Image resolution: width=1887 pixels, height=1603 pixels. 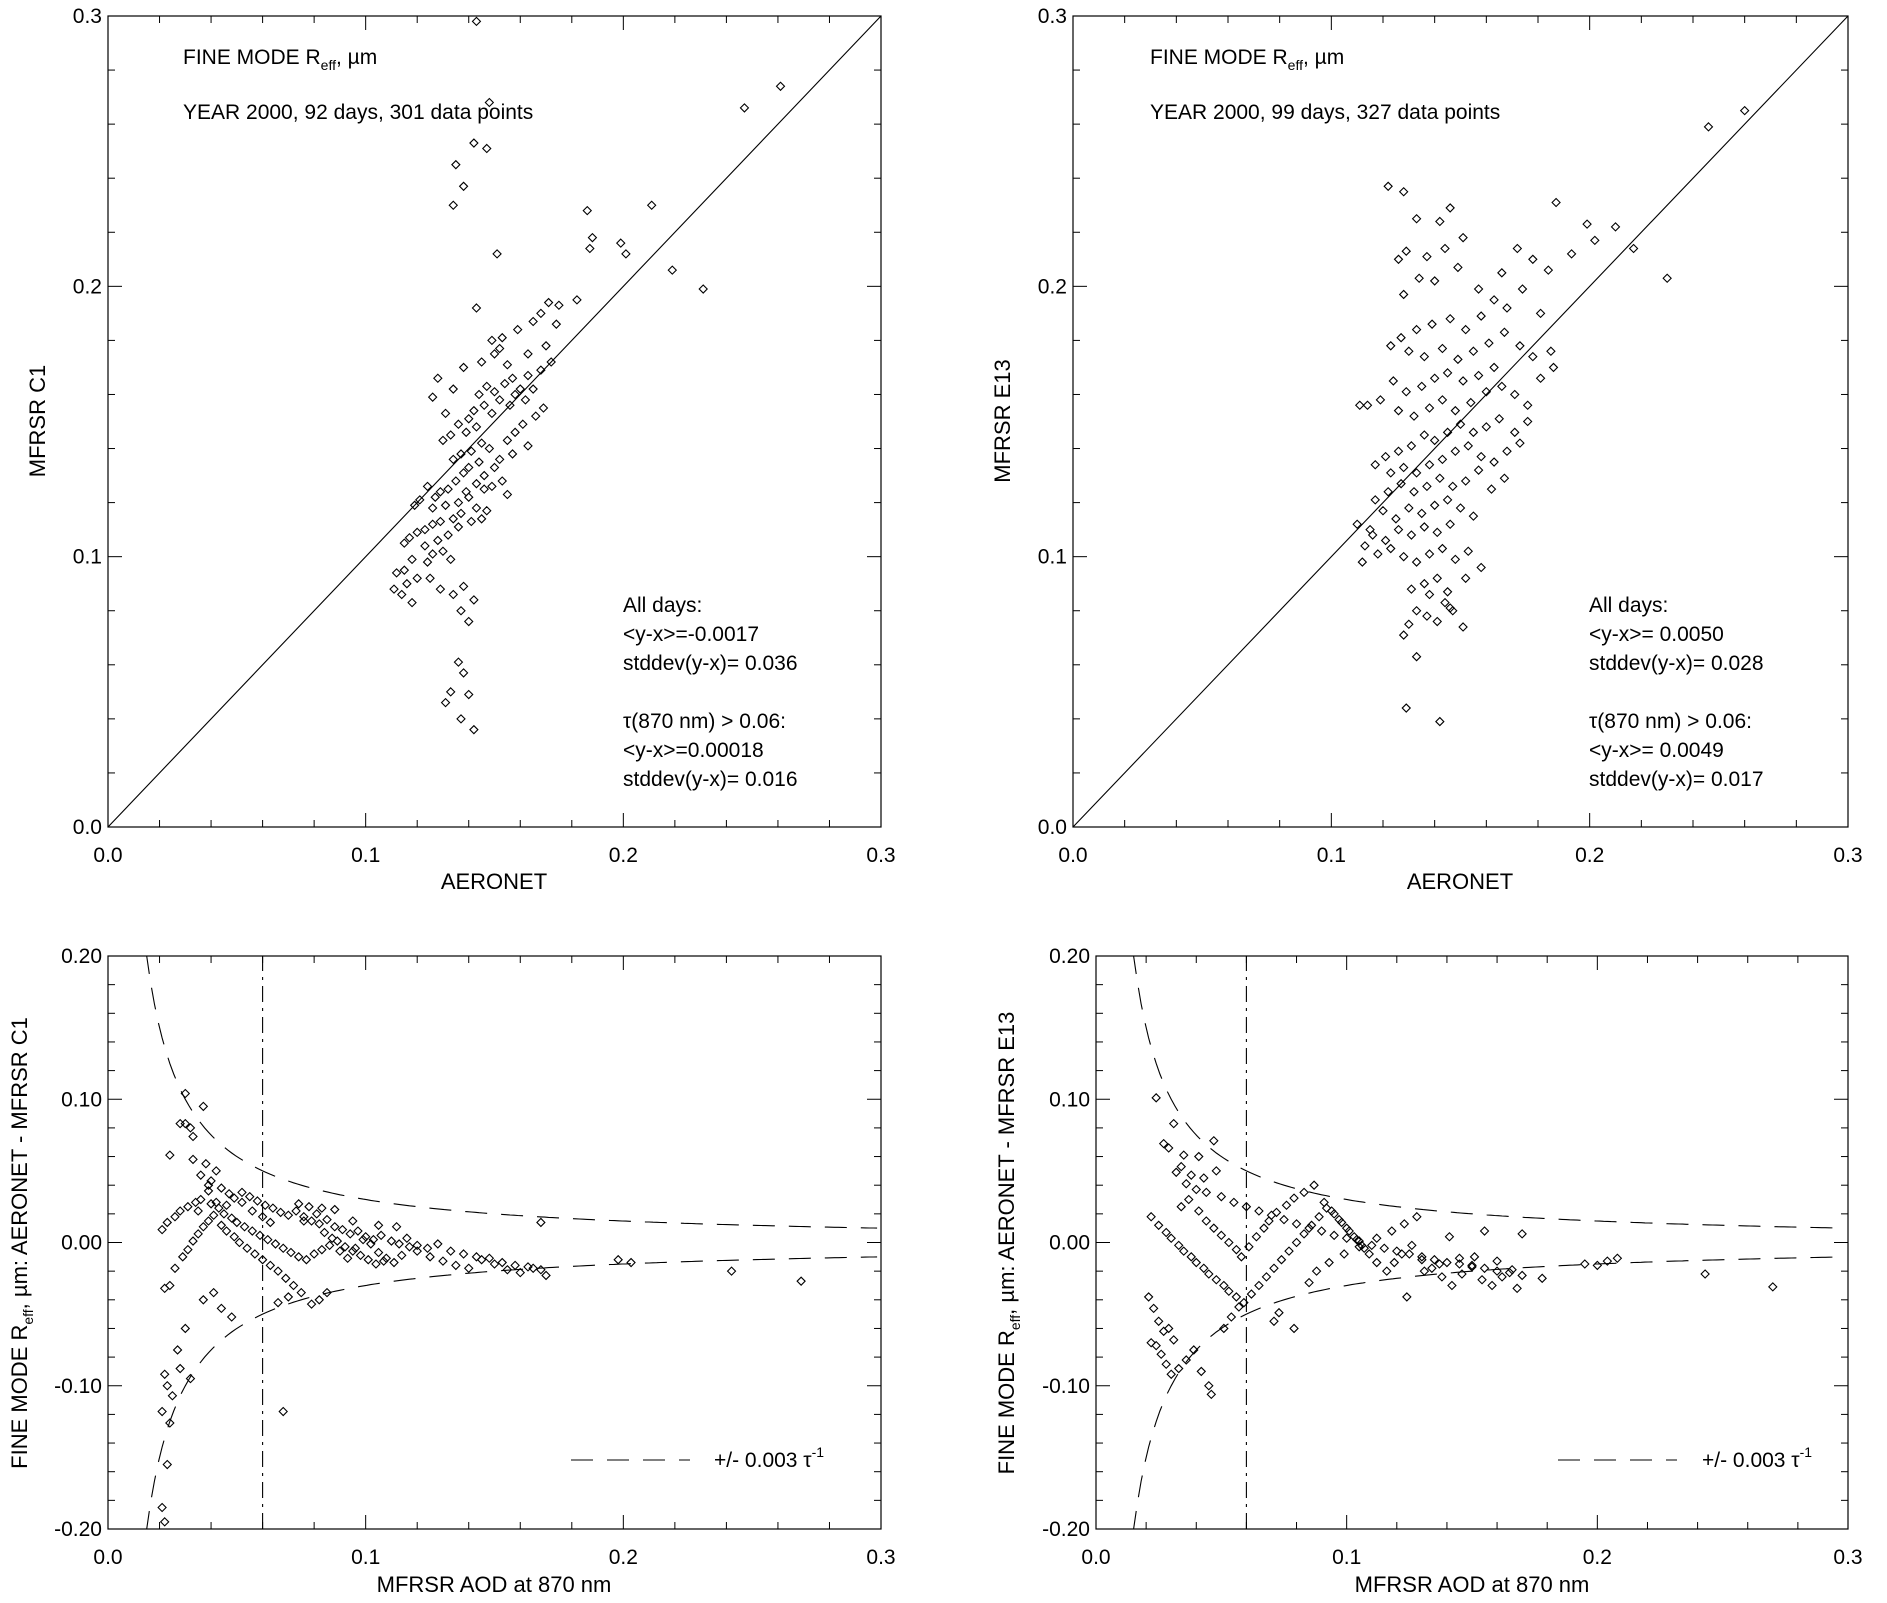 What do you see at coordinates (710, 779) in the screenshot?
I see `stats-line: stddev(y-x)= 0.016` at bounding box center [710, 779].